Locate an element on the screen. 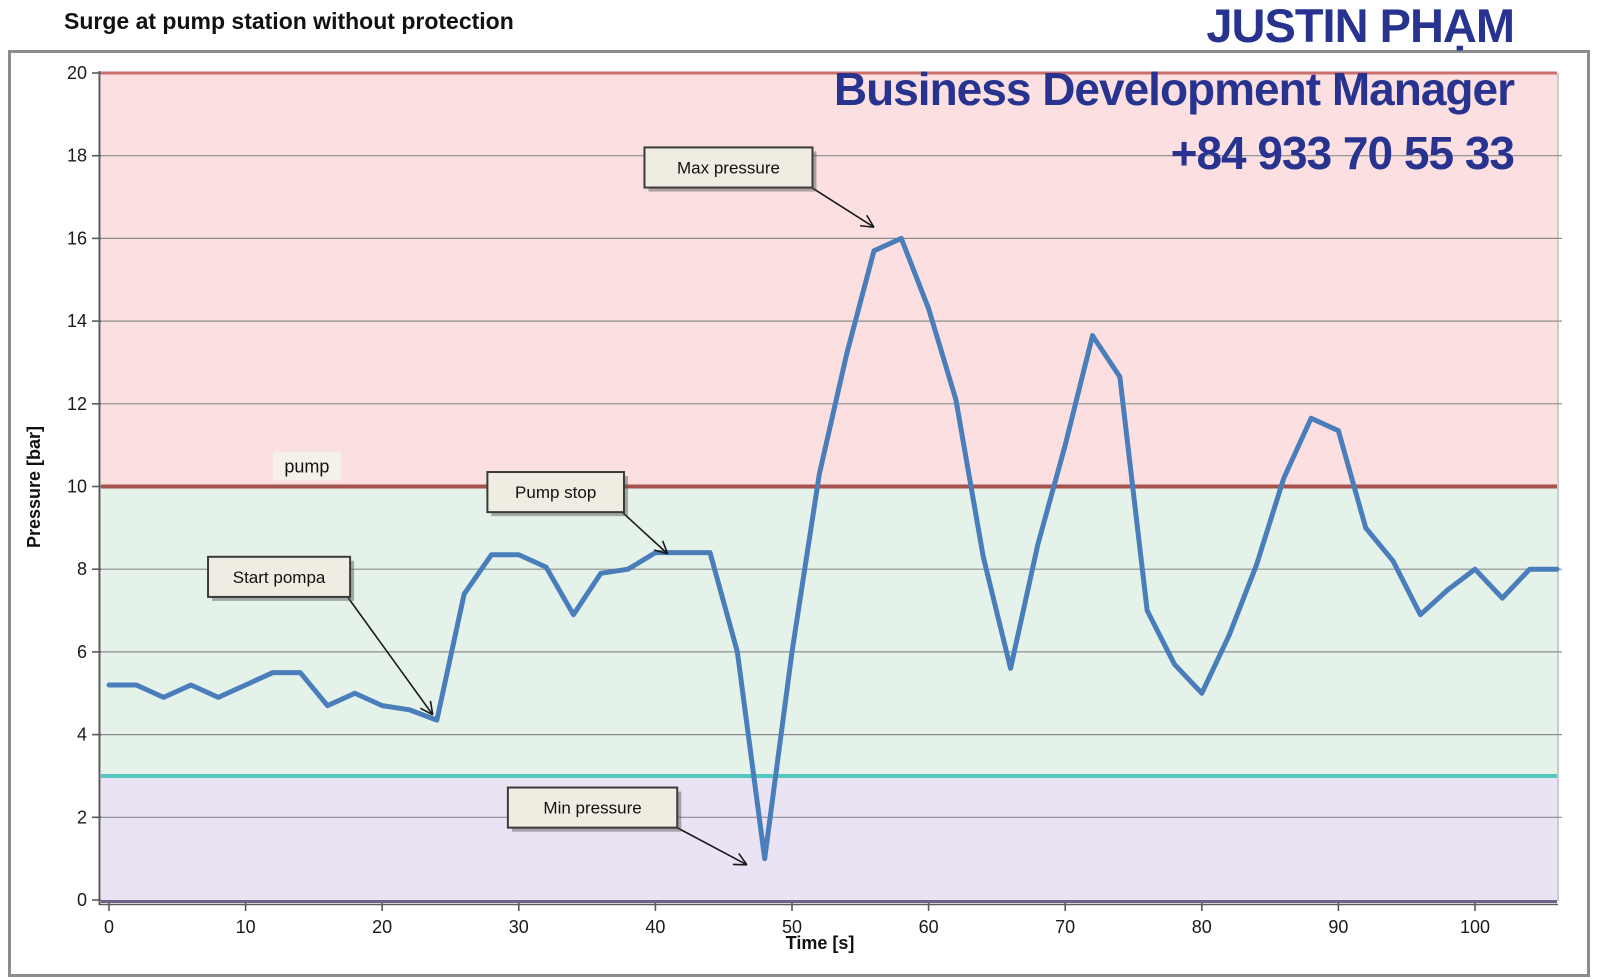  chart-title: Surge at pump station without protection is located at coordinates (289, 21).